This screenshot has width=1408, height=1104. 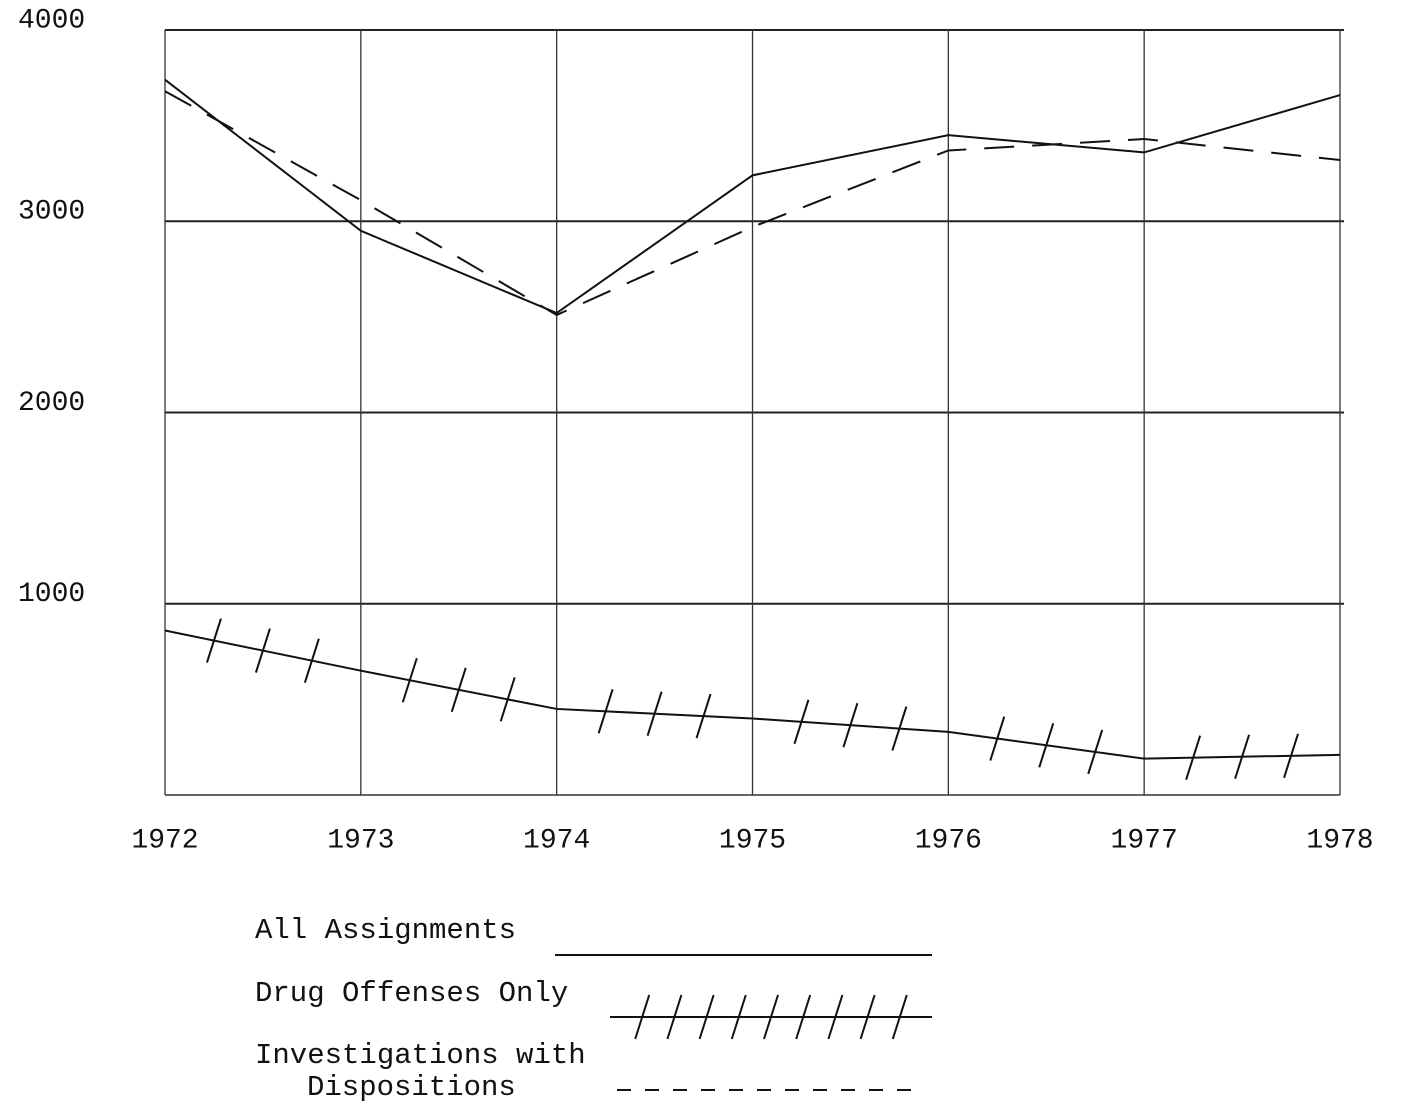 I want to click on x-tick-label: 1974, so click(x=556, y=840).